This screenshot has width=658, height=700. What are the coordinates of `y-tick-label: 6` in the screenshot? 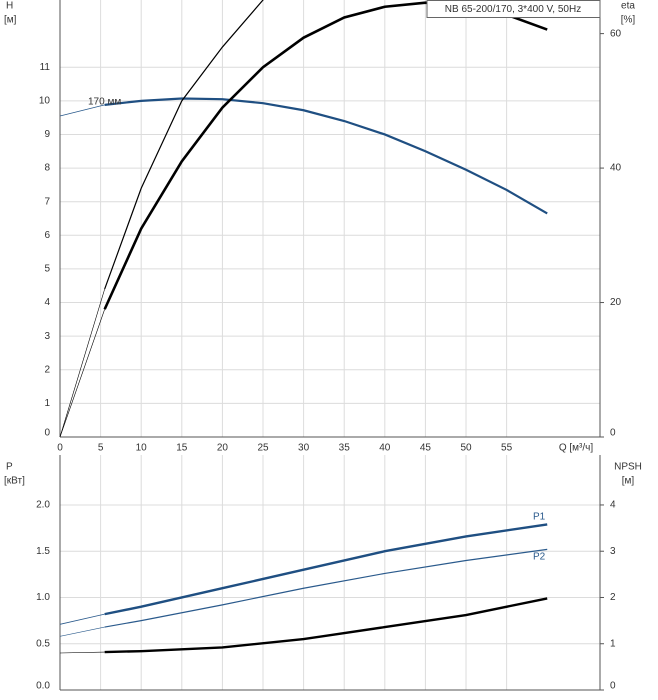 It's located at (47, 235).